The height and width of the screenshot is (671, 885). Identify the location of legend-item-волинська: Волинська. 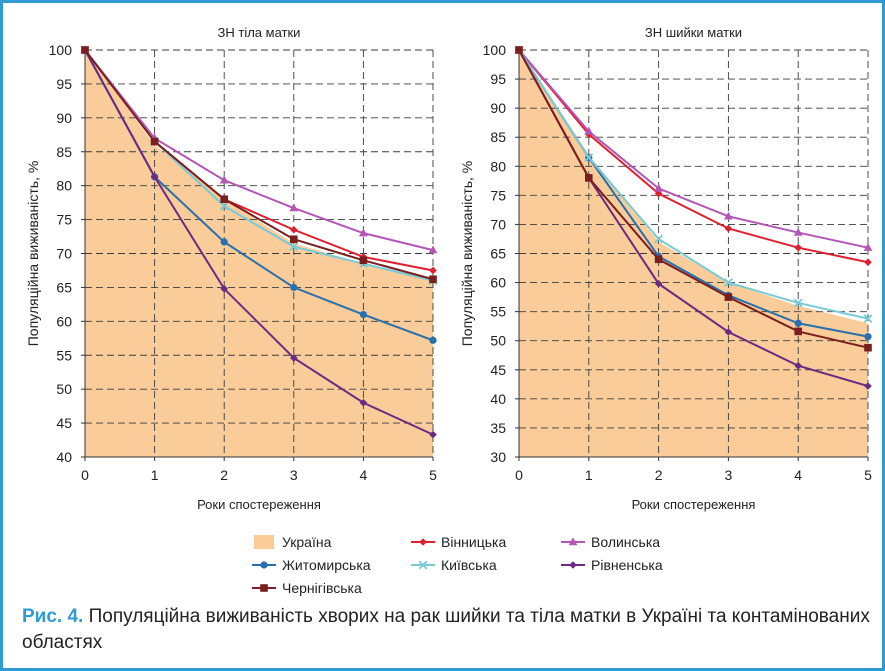
(610, 542).